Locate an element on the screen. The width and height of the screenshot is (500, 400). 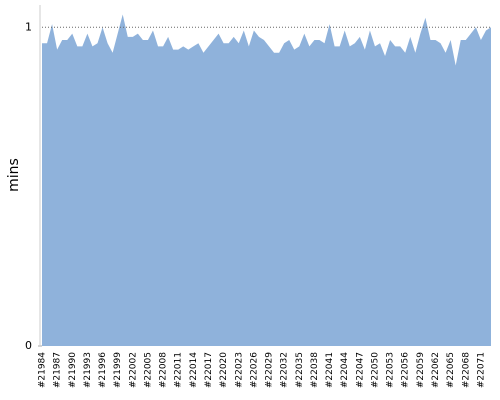
x-tick-label: #22041 is located at coordinates (330, 370).